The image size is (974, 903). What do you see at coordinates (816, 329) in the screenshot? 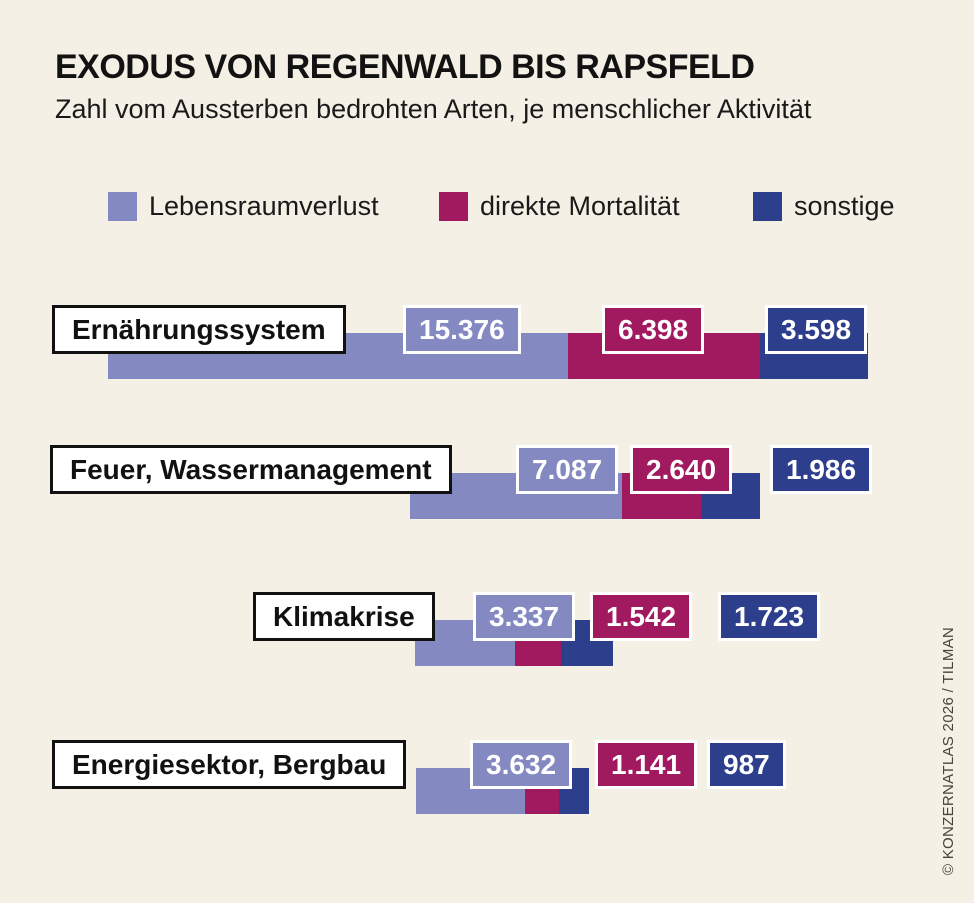
I see `value-label-box-sonstige: 3.598` at bounding box center [816, 329].